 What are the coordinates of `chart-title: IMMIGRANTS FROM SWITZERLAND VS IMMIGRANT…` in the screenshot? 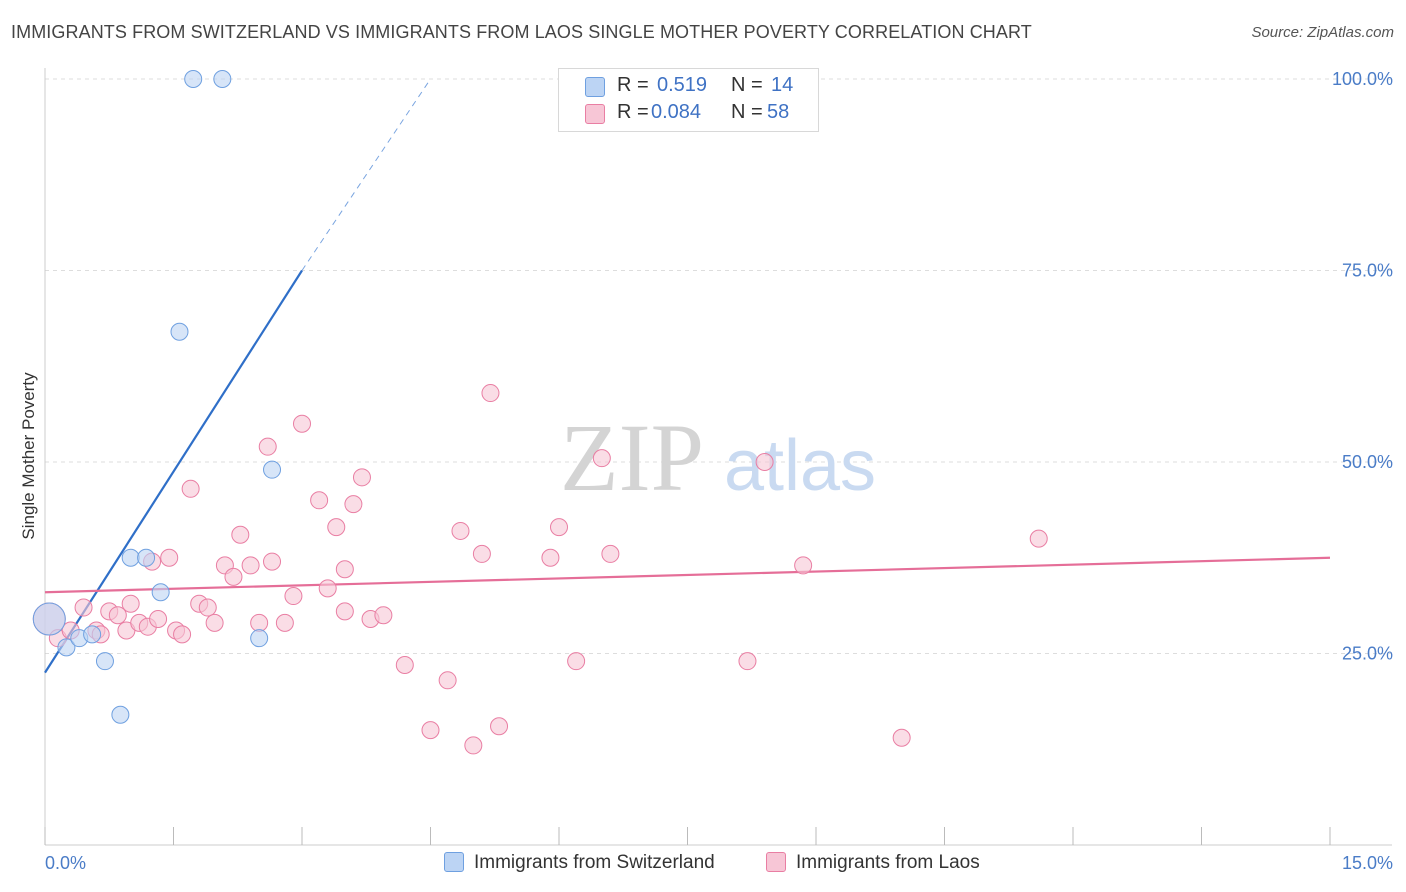 It's located at (521, 32).